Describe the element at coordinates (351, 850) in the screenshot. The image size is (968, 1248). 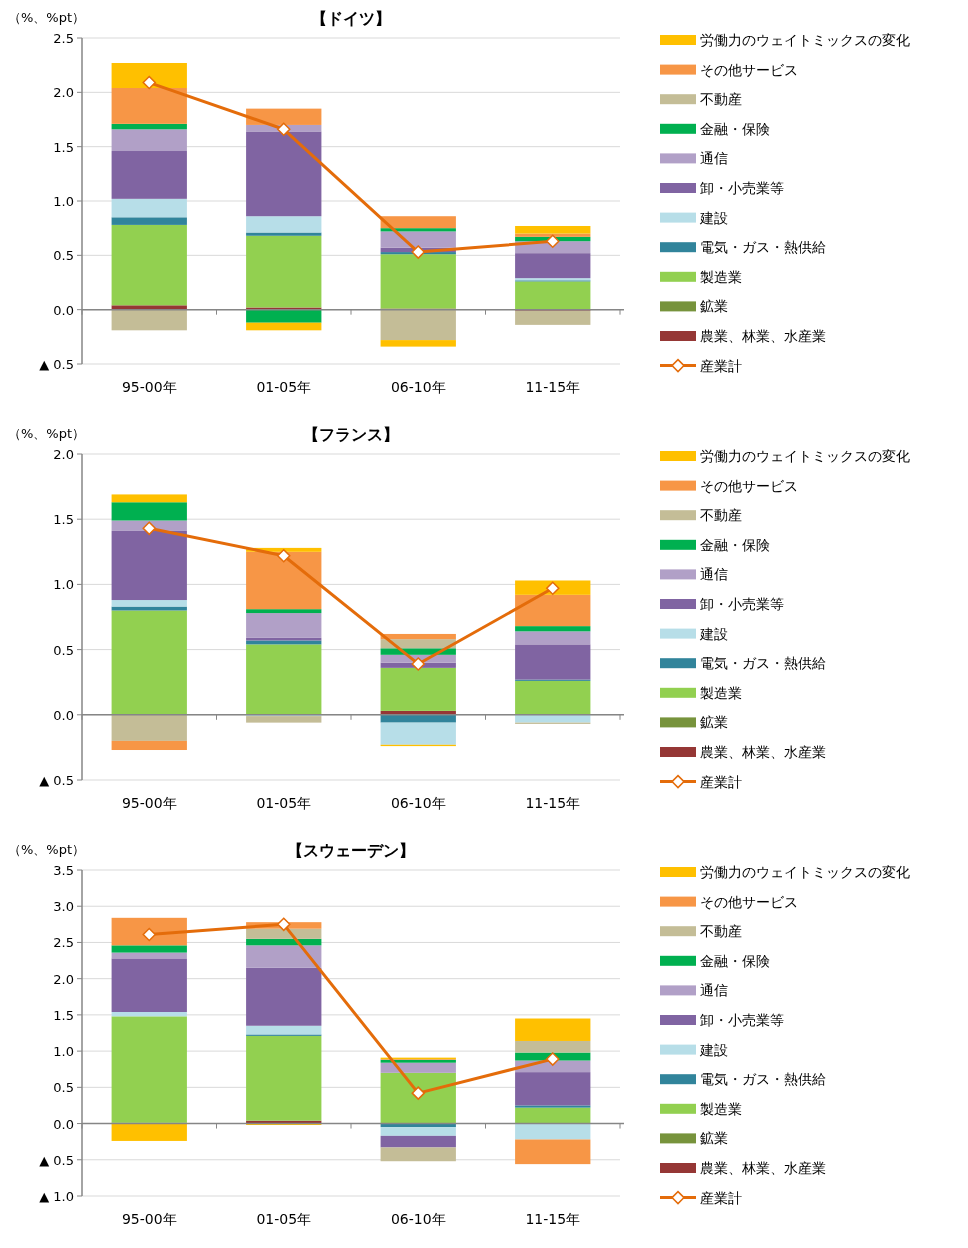
I see `chart-title: 【スウェーデン】` at that location.